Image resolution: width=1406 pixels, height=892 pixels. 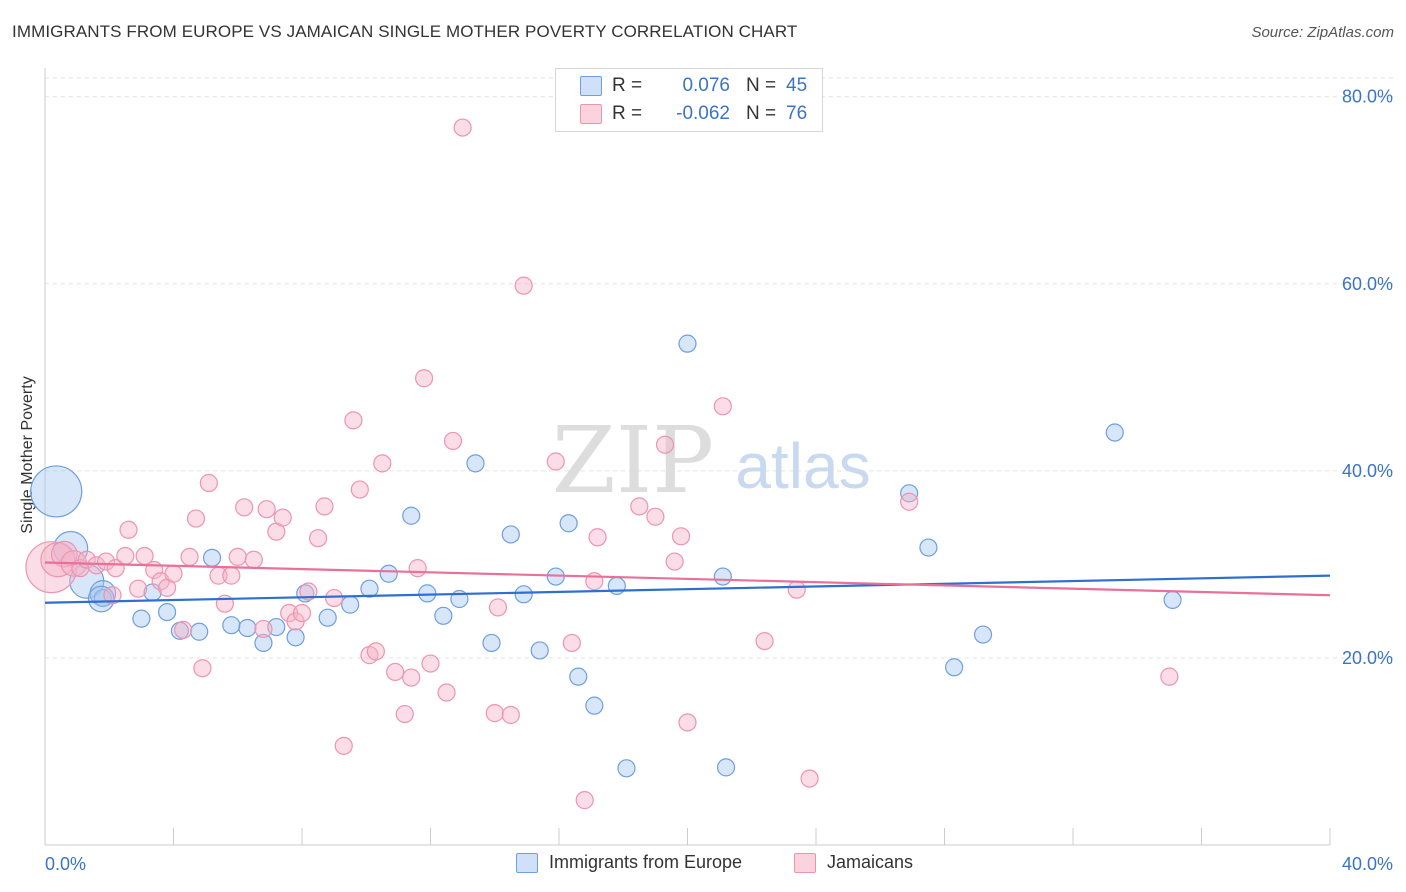 I want to click on trend-lines, so click(x=687, y=582).